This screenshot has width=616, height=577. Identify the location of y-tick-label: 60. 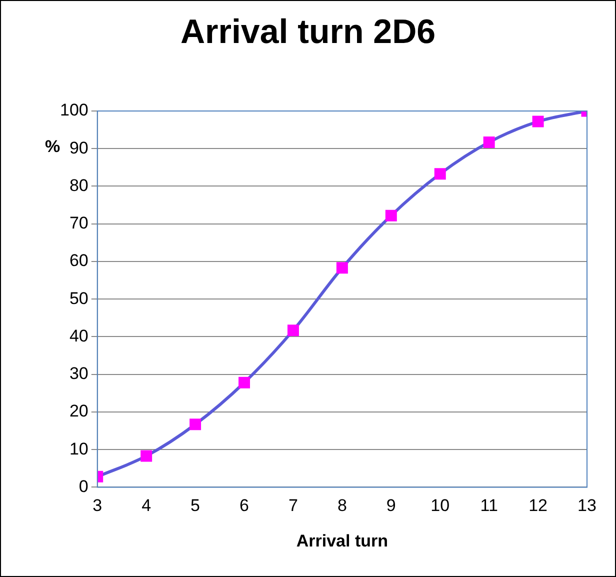
(78, 260).